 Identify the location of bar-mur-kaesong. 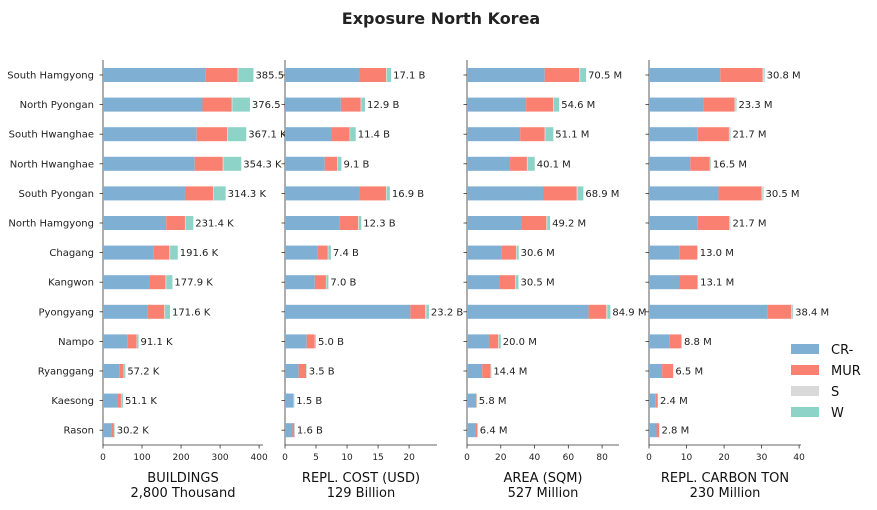
(293, 400).